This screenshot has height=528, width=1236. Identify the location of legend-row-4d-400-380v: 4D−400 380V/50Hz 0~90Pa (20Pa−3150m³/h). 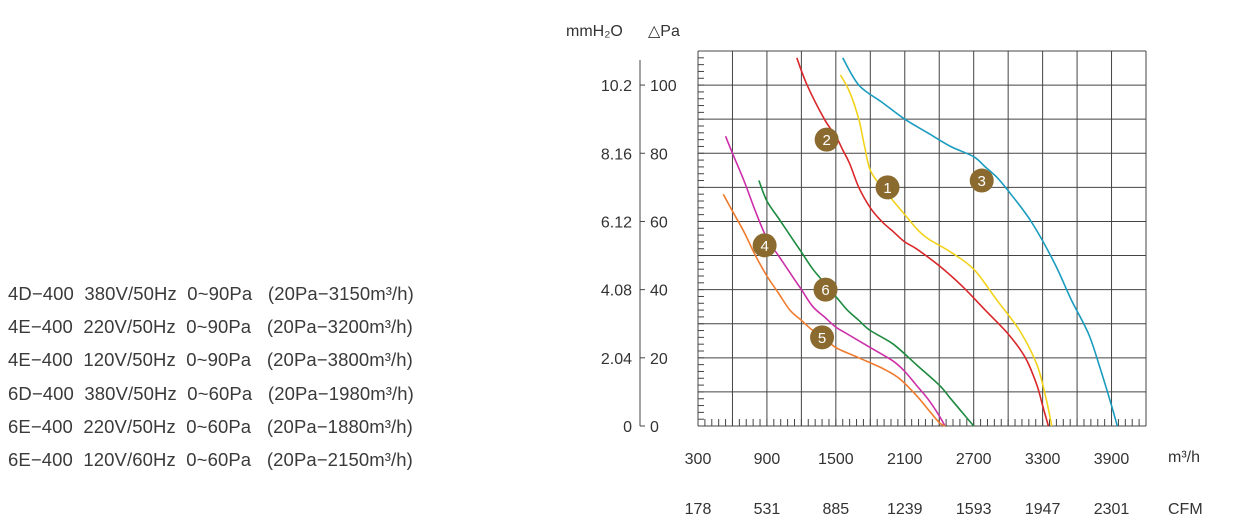
(211, 293).